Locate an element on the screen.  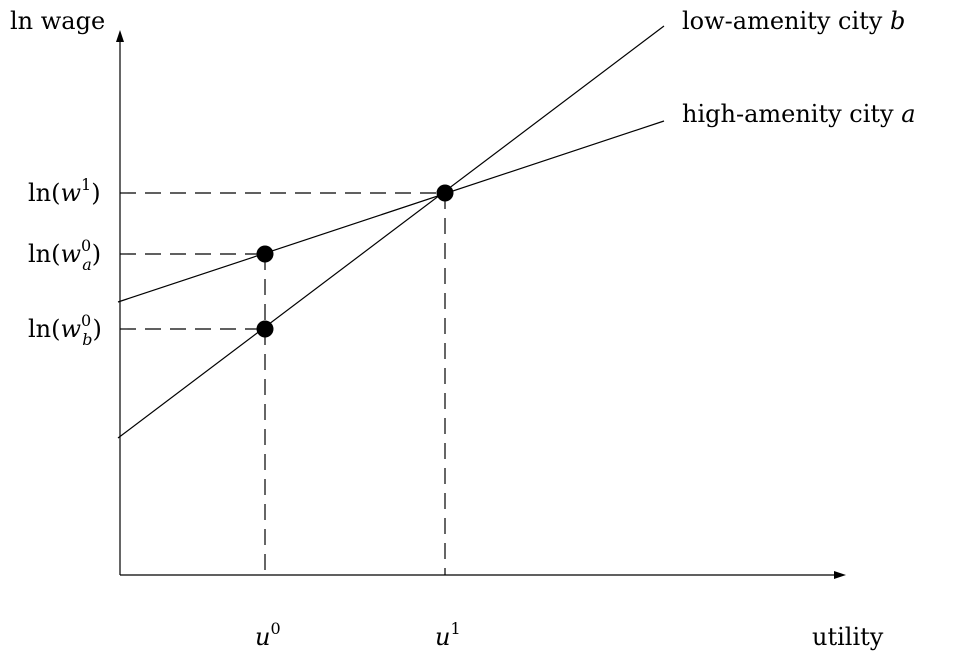
y-axis-title: ln wage is located at coordinates (57, 21).